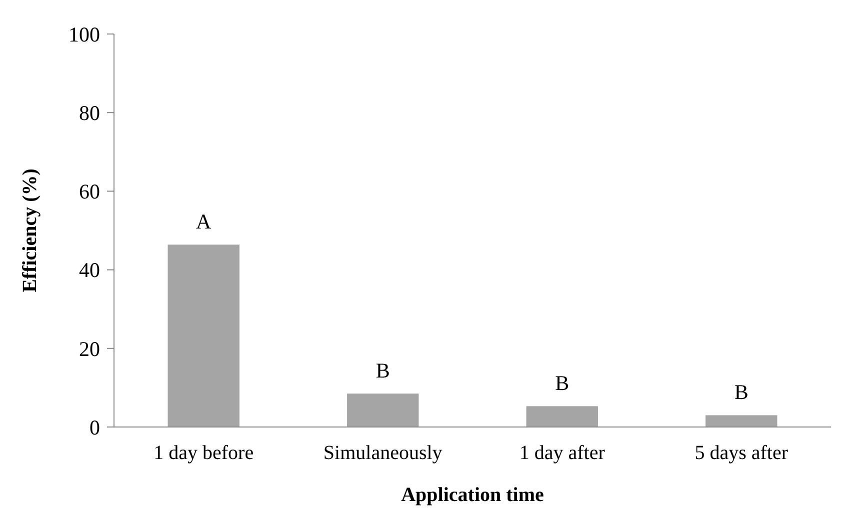  What do you see at coordinates (204, 222) in the screenshot?
I see `annotation: A` at bounding box center [204, 222].